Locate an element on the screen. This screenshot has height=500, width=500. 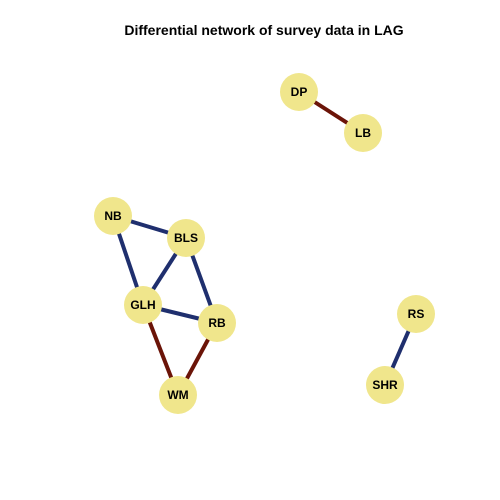
node-circle-rs is located at coordinates (416, 314).